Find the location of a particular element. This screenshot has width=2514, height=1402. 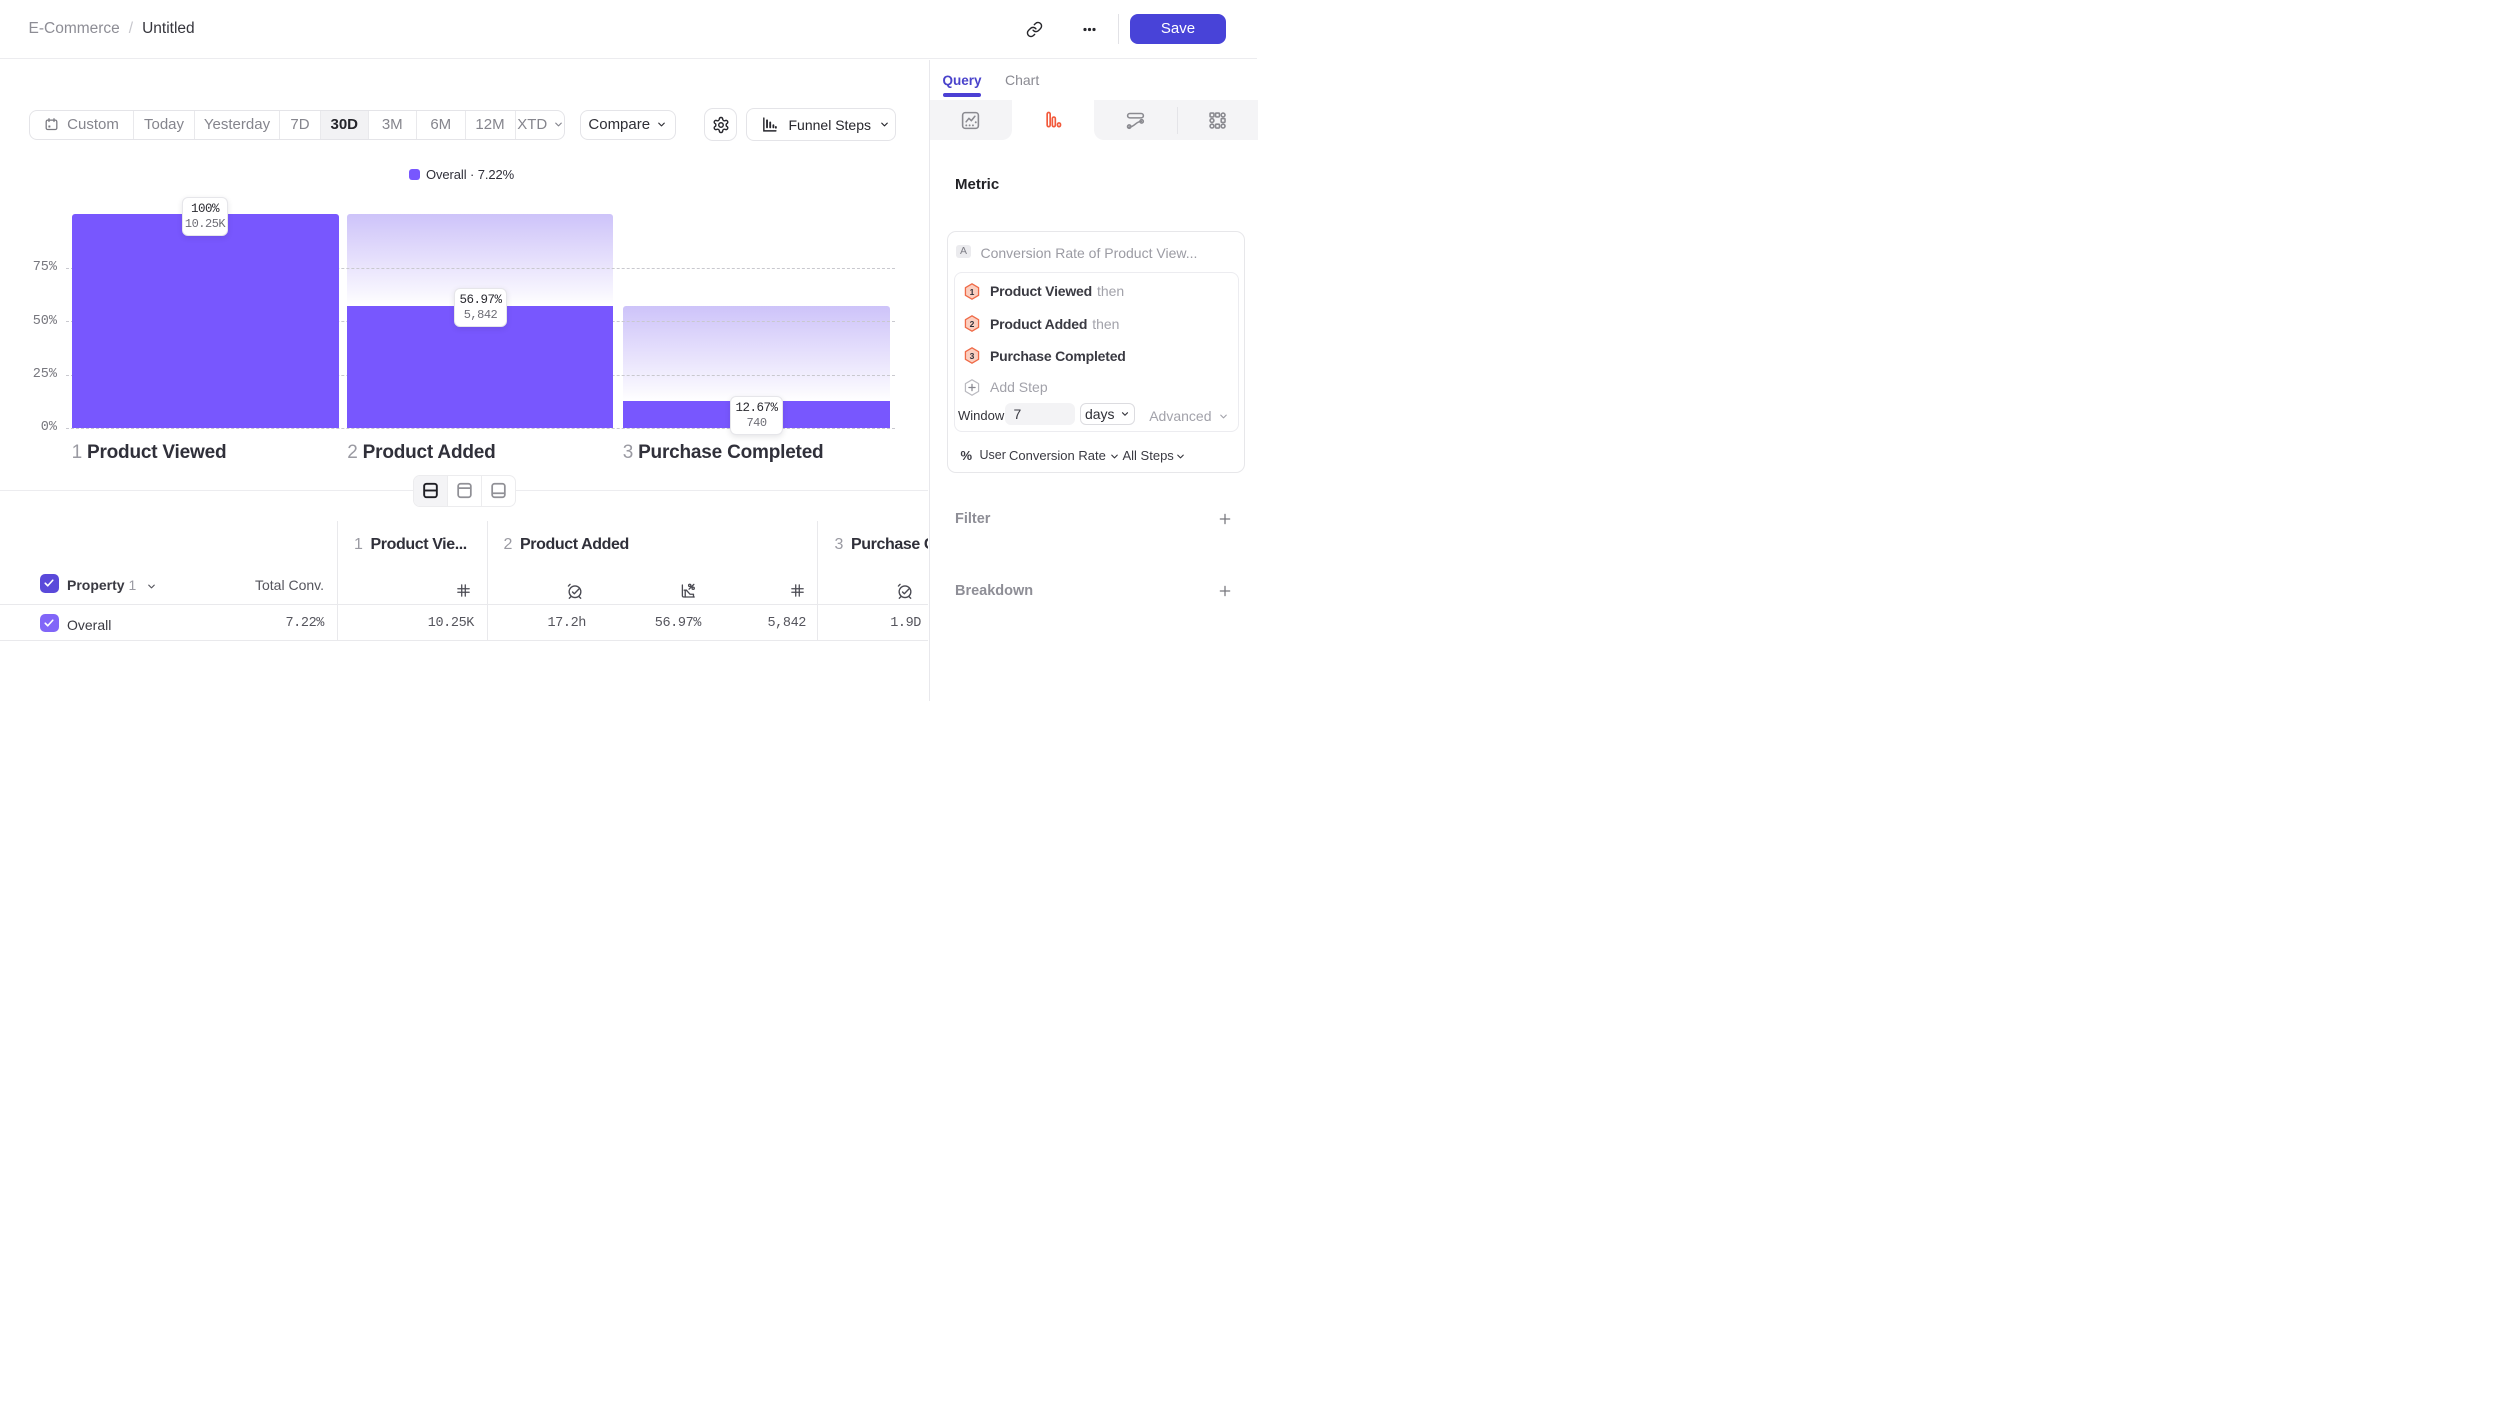

svg-text: 2 is located at coordinates (971, 324).